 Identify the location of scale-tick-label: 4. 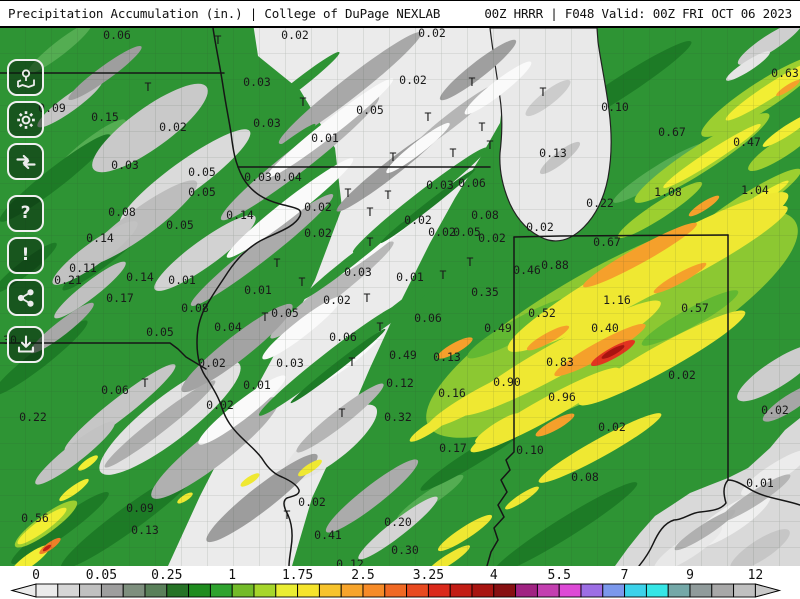
(494, 575).